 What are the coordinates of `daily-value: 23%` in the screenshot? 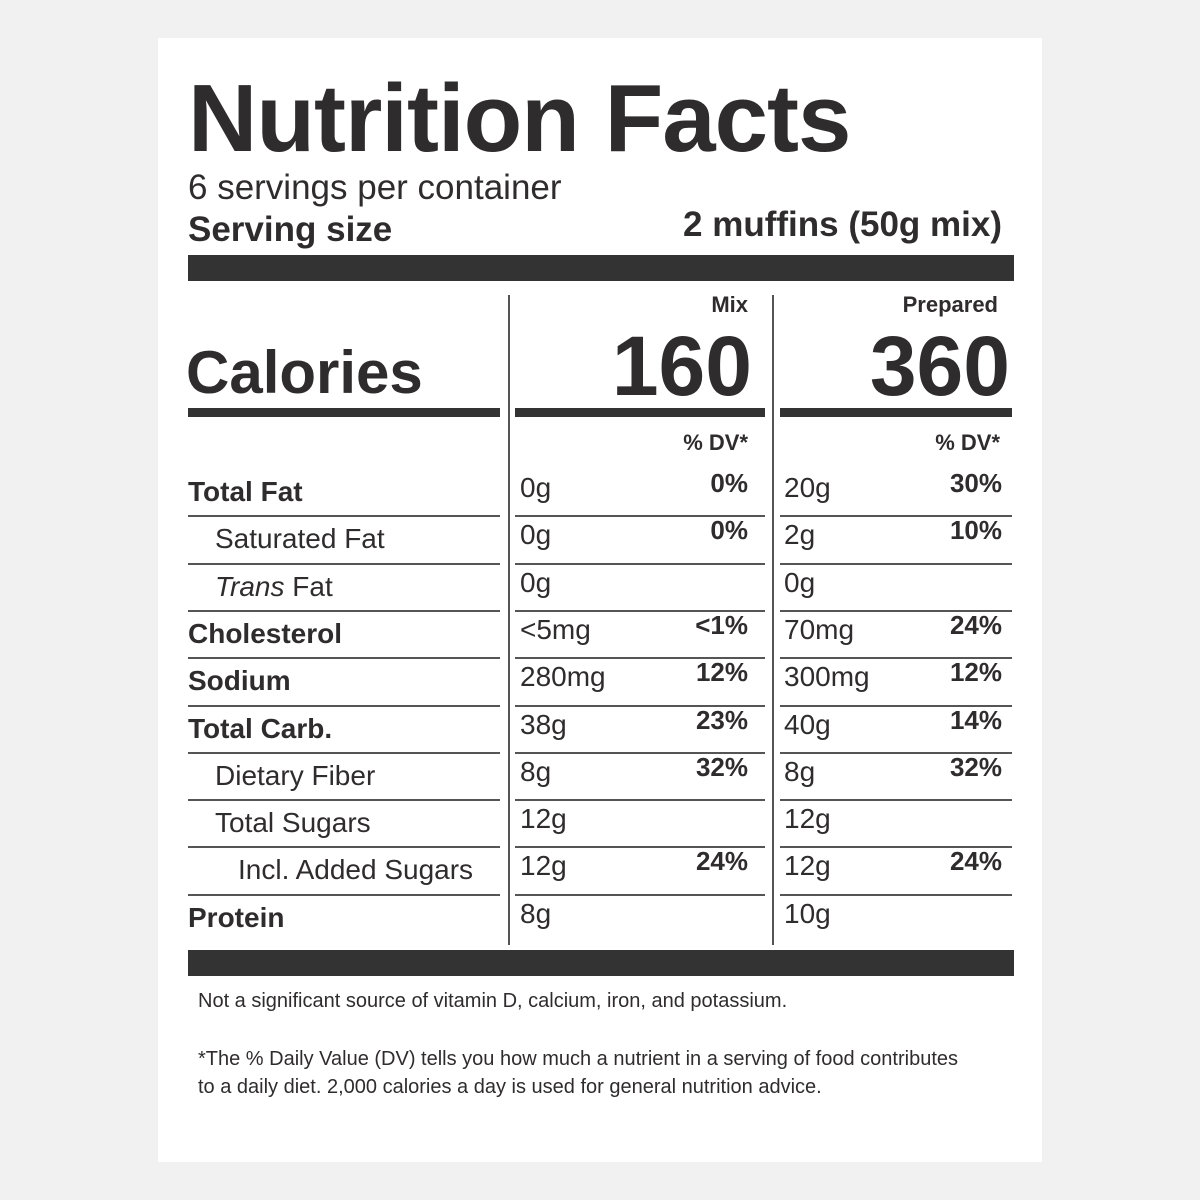 It's located at (721, 719).